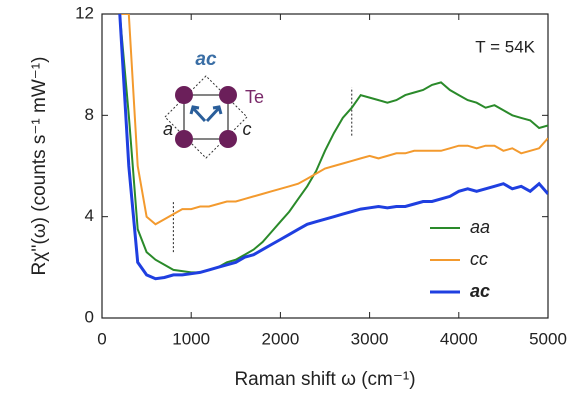 The height and width of the screenshot is (396, 577). What do you see at coordinates (191, 338) in the screenshot?
I see `x-tick-label: 1000` at bounding box center [191, 338].